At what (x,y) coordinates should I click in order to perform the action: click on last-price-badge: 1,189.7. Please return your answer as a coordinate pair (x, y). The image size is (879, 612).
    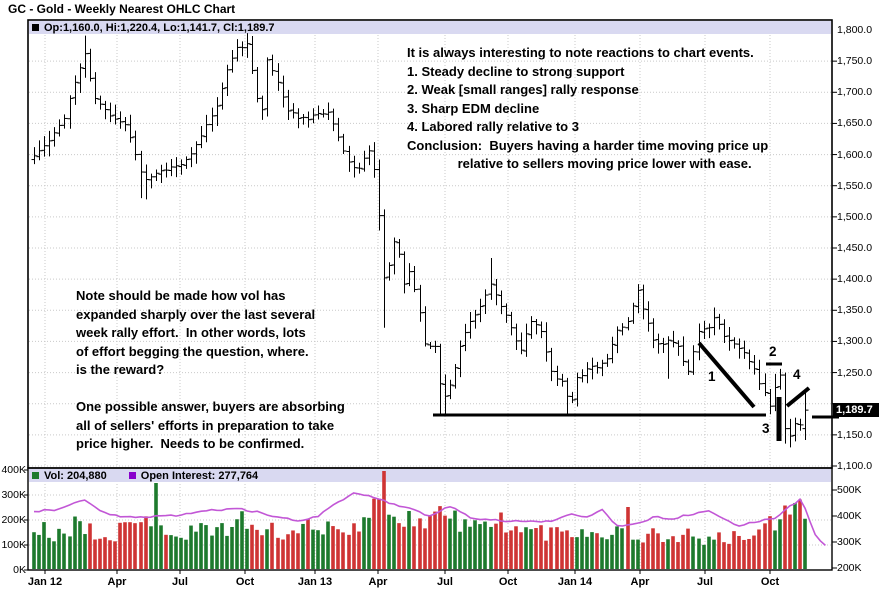
    Looking at the image, I should click on (856, 410).